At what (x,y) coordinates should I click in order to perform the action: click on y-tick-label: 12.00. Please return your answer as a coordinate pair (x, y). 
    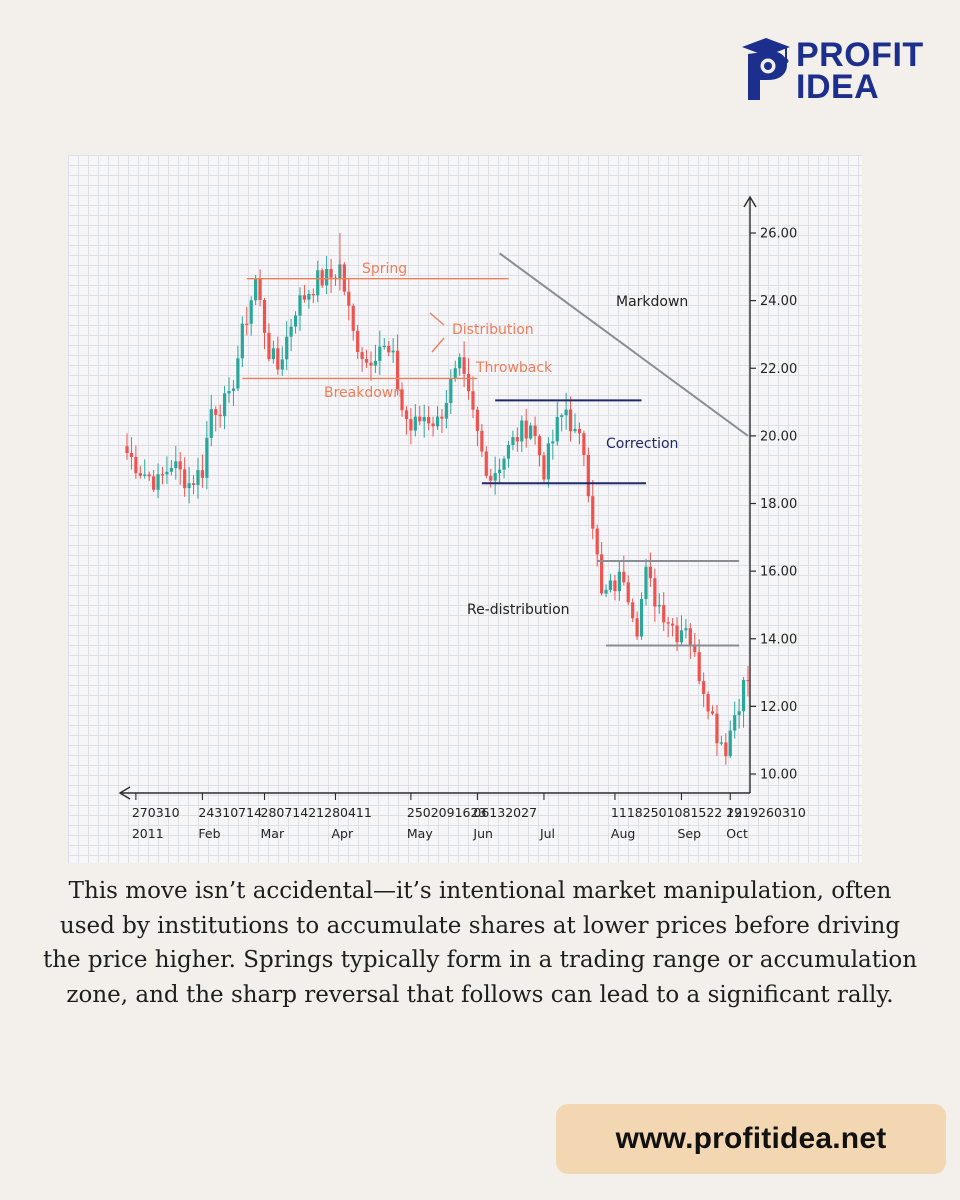
    Looking at the image, I should click on (778, 707).